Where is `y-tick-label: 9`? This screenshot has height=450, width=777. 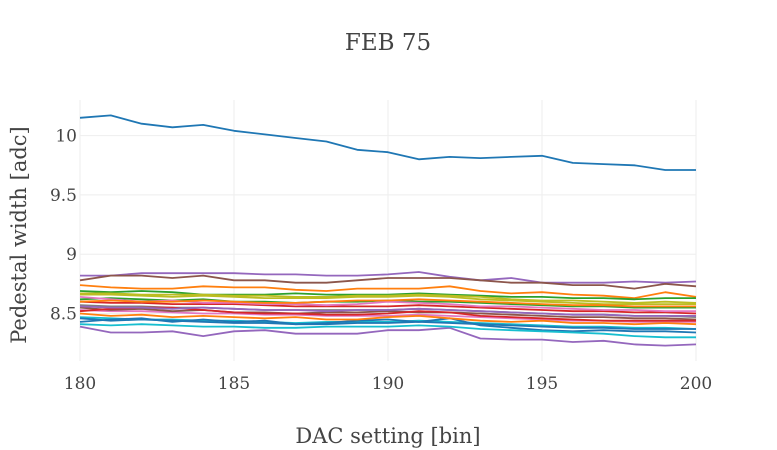
y-tick-label: 9 is located at coordinates (71, 255).